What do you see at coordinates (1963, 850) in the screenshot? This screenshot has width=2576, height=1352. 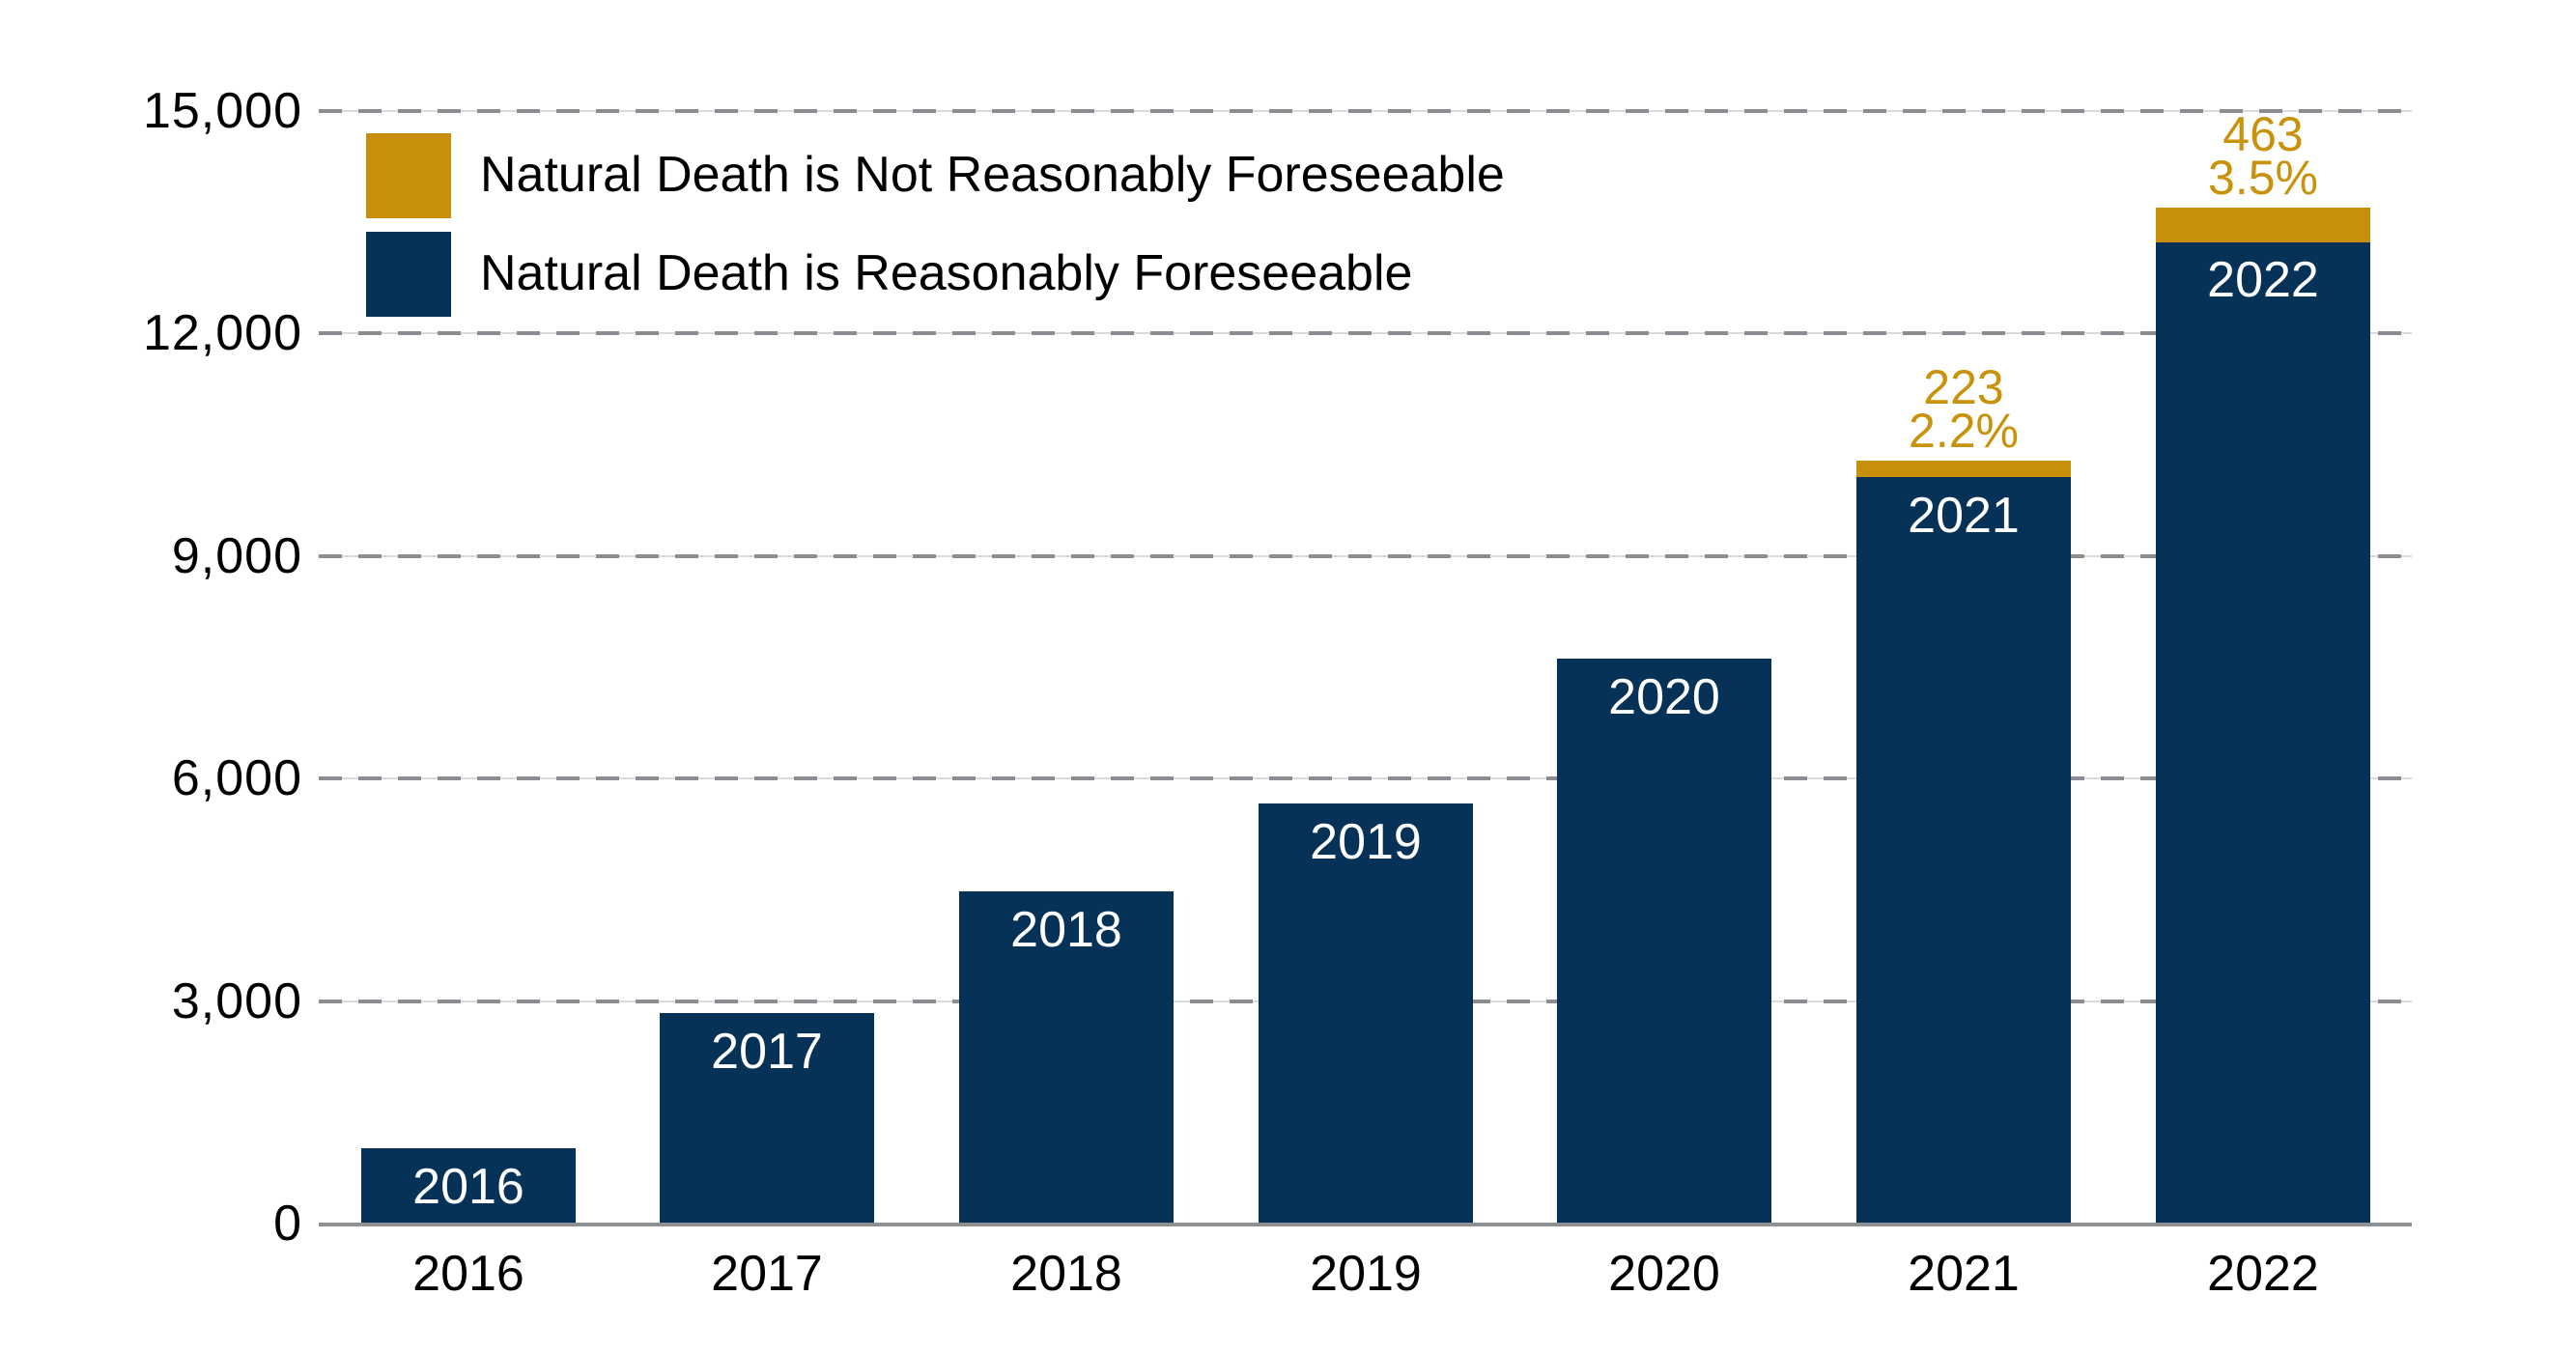 I see `bar-reasonably-foreseeable-2021: 2021` at bounding box center [1963, 850].